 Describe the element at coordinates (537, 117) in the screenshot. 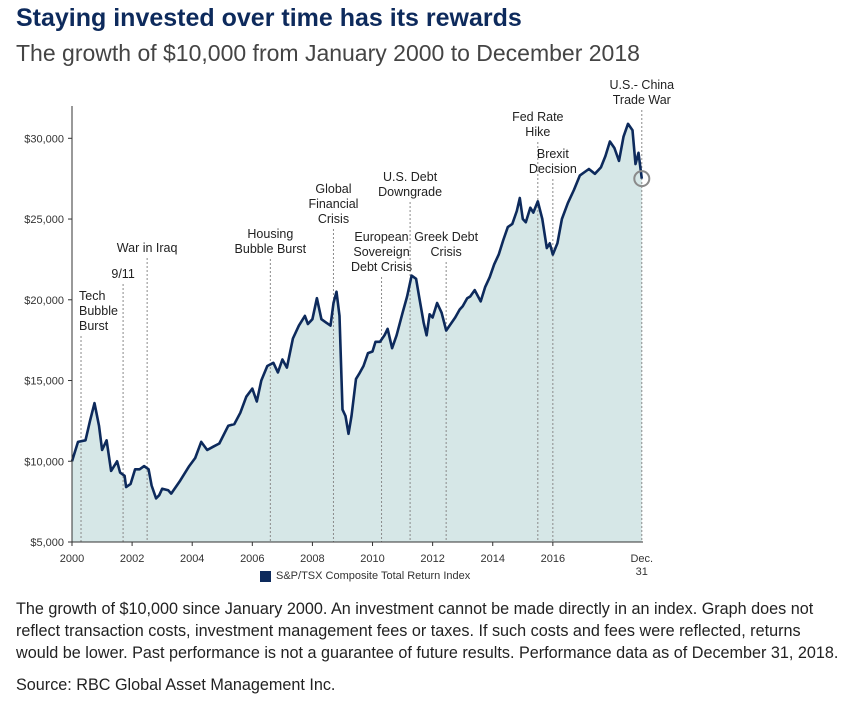

I see `event-label-line: Fed Rate` at that location.